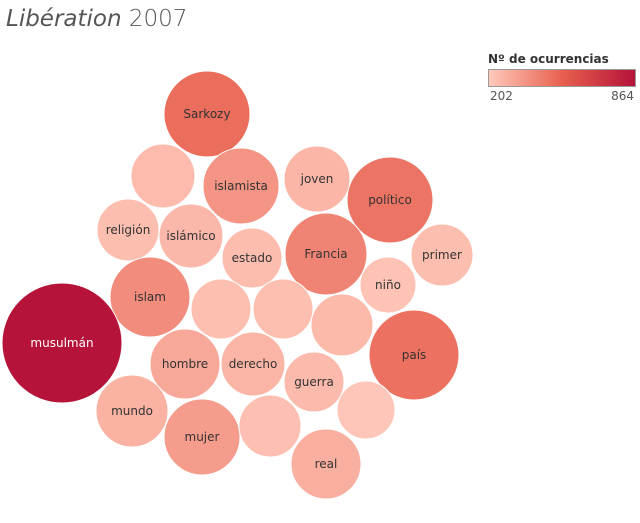 This screenshot has height=523, width=640. I want to click on color-legend: Nº de ocurrencias 202 864, so click(562, 77).